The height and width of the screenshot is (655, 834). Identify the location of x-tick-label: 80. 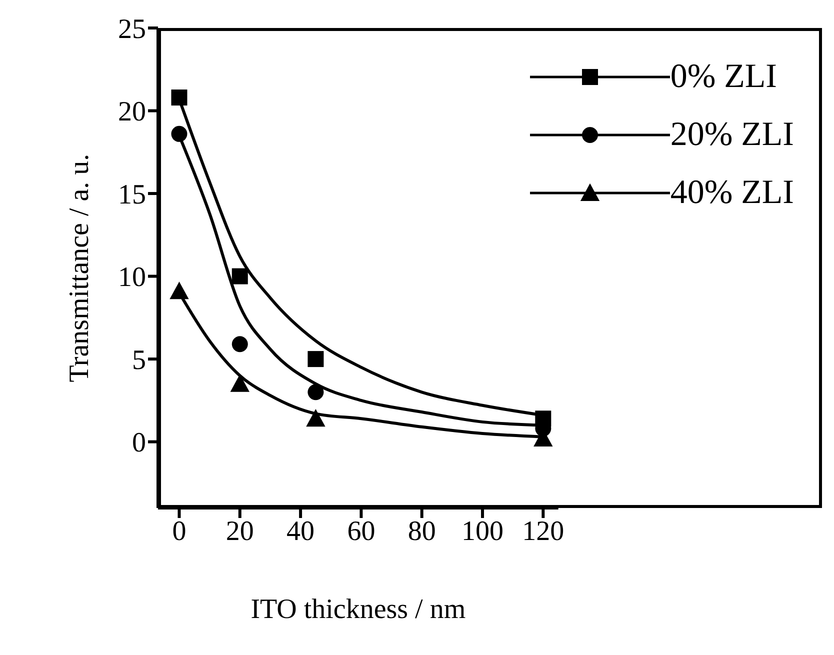
(422, 531).